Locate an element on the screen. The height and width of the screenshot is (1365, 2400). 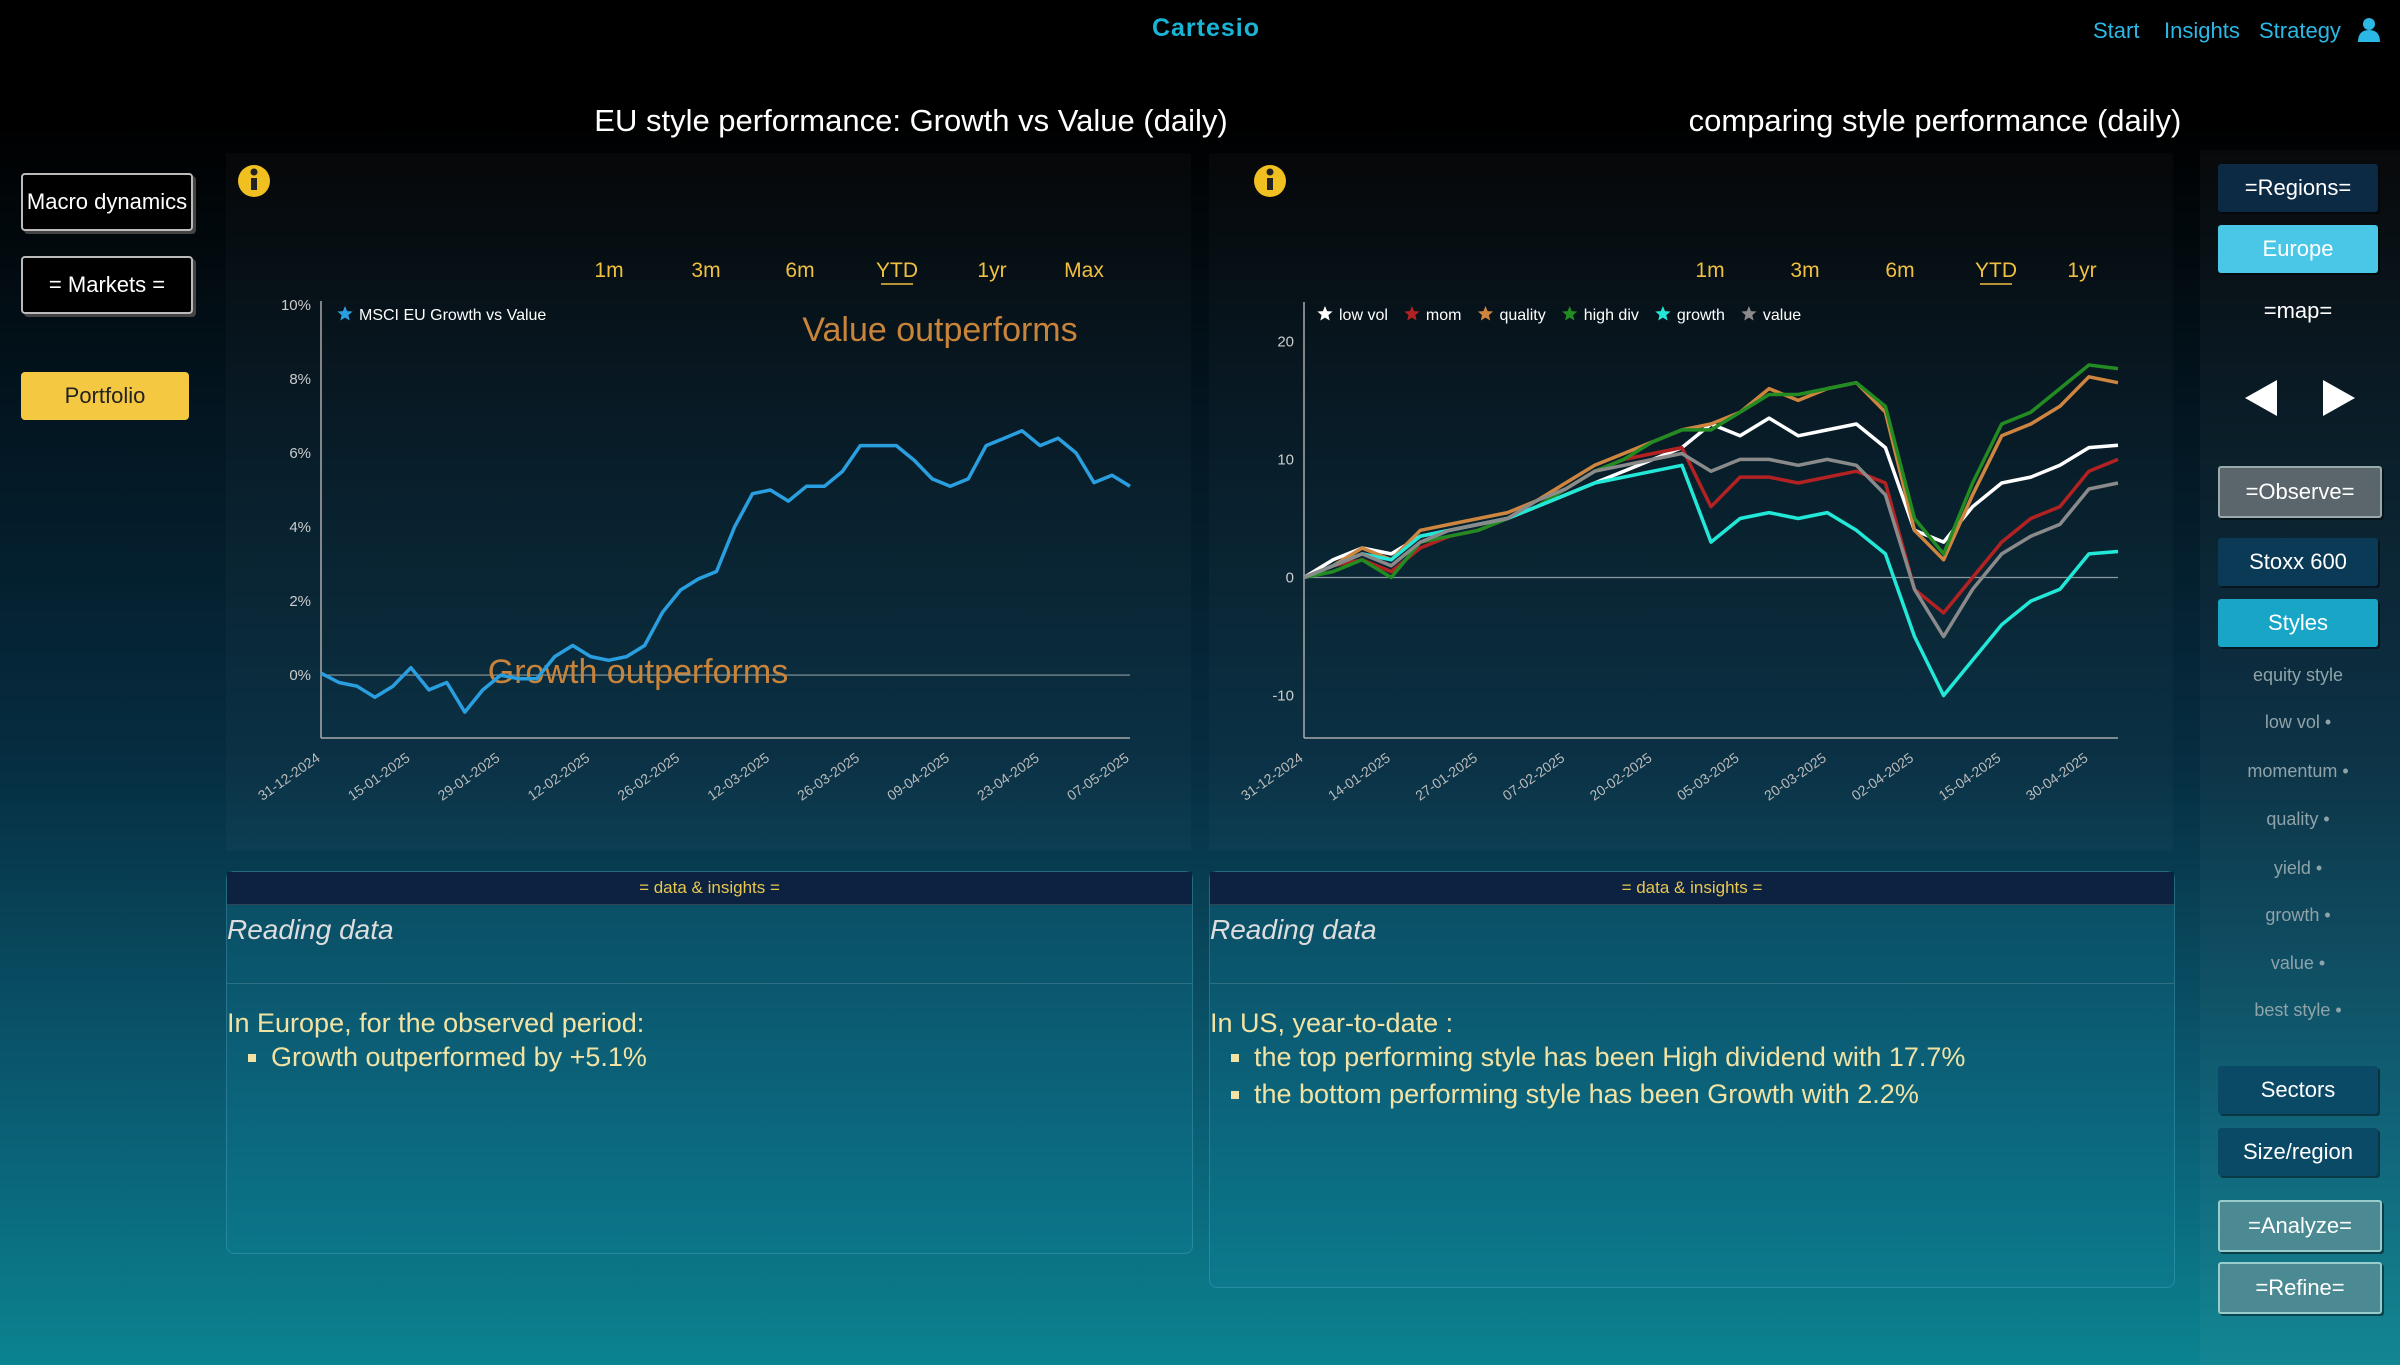
legend-label: growth is located at coordinates (1701, 315).